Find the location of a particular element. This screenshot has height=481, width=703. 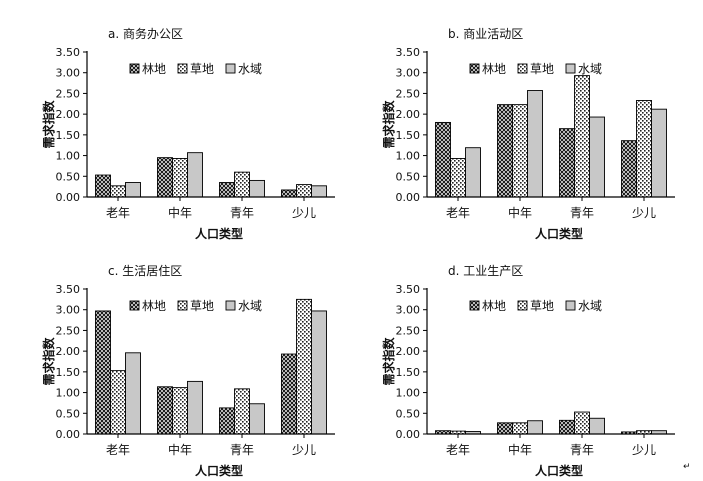

panel-title: c. 生活居住区 is located at coordinates (145, 271).